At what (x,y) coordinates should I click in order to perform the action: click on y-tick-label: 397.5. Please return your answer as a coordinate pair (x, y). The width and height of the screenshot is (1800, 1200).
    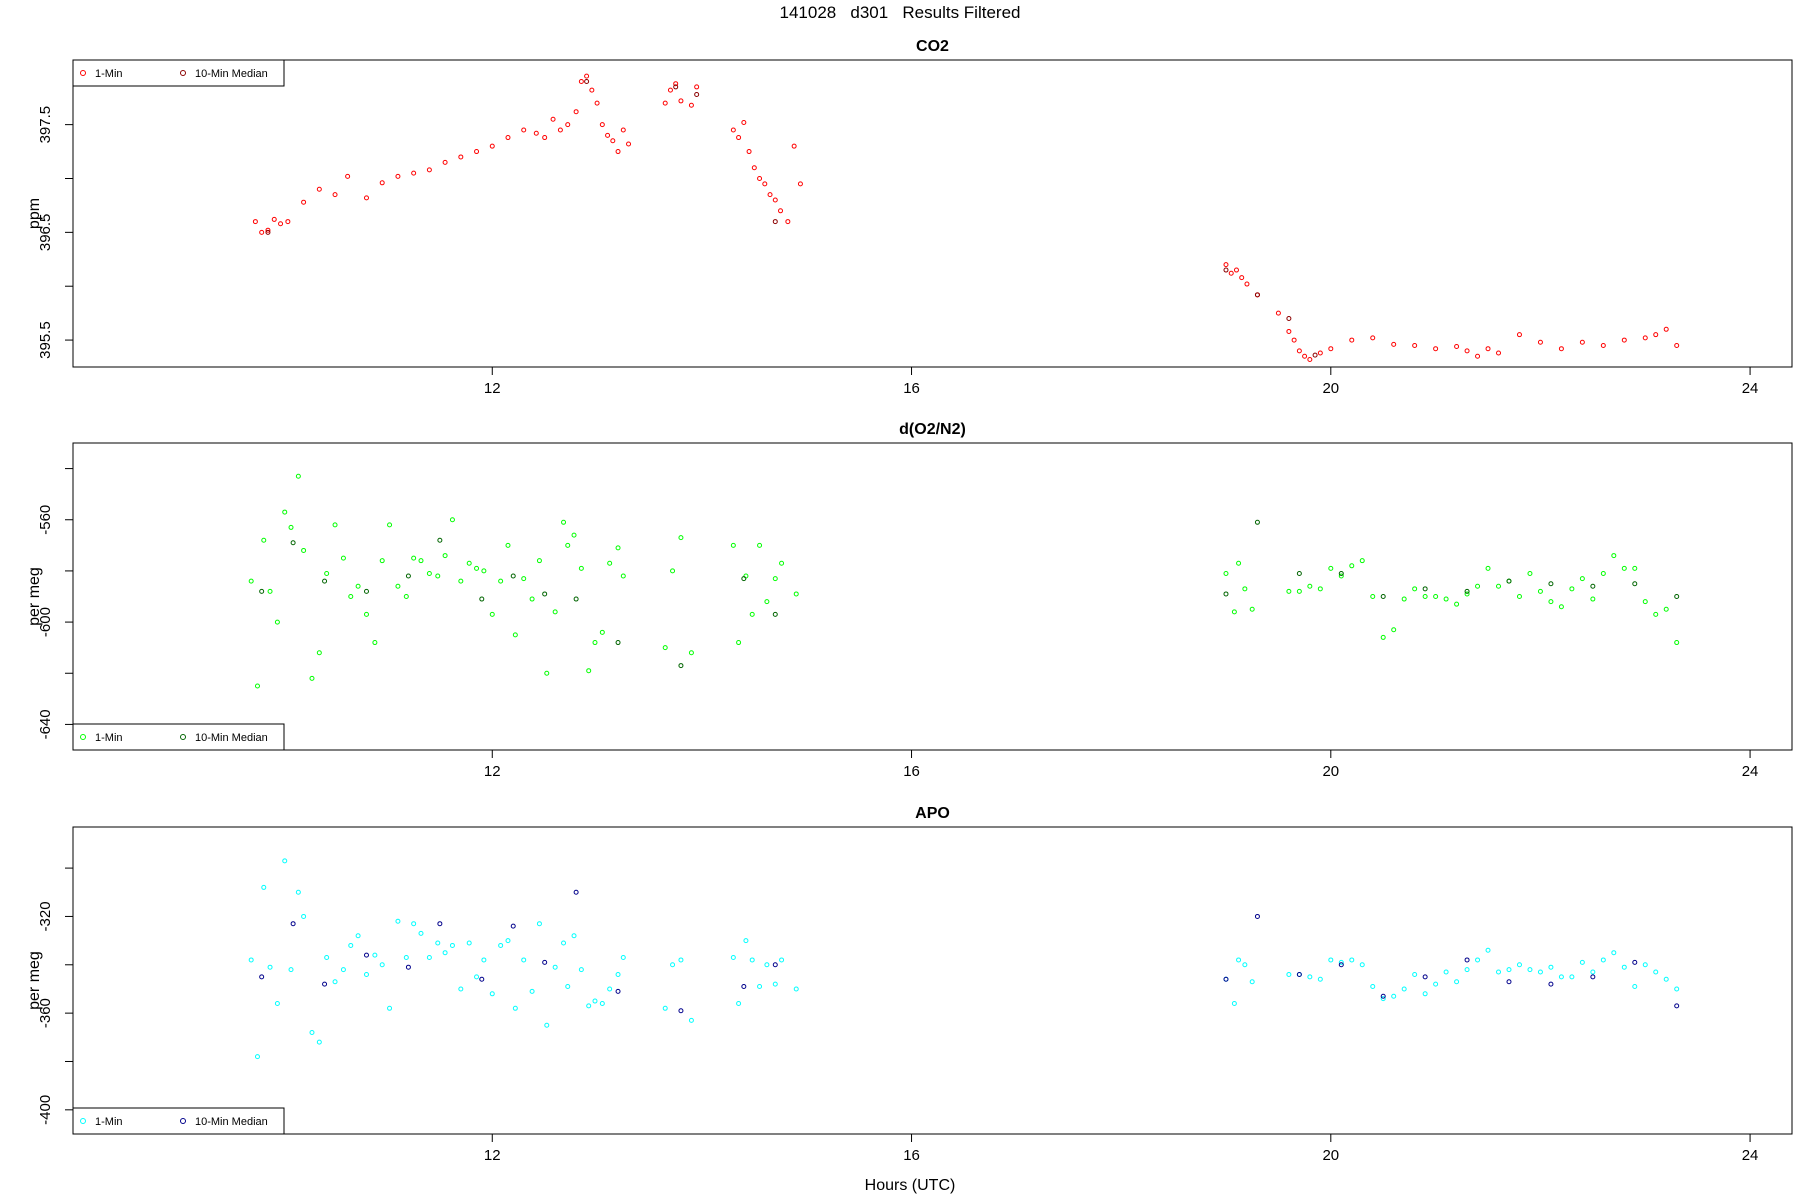
    Looking at the image, I should click on (45, 125).